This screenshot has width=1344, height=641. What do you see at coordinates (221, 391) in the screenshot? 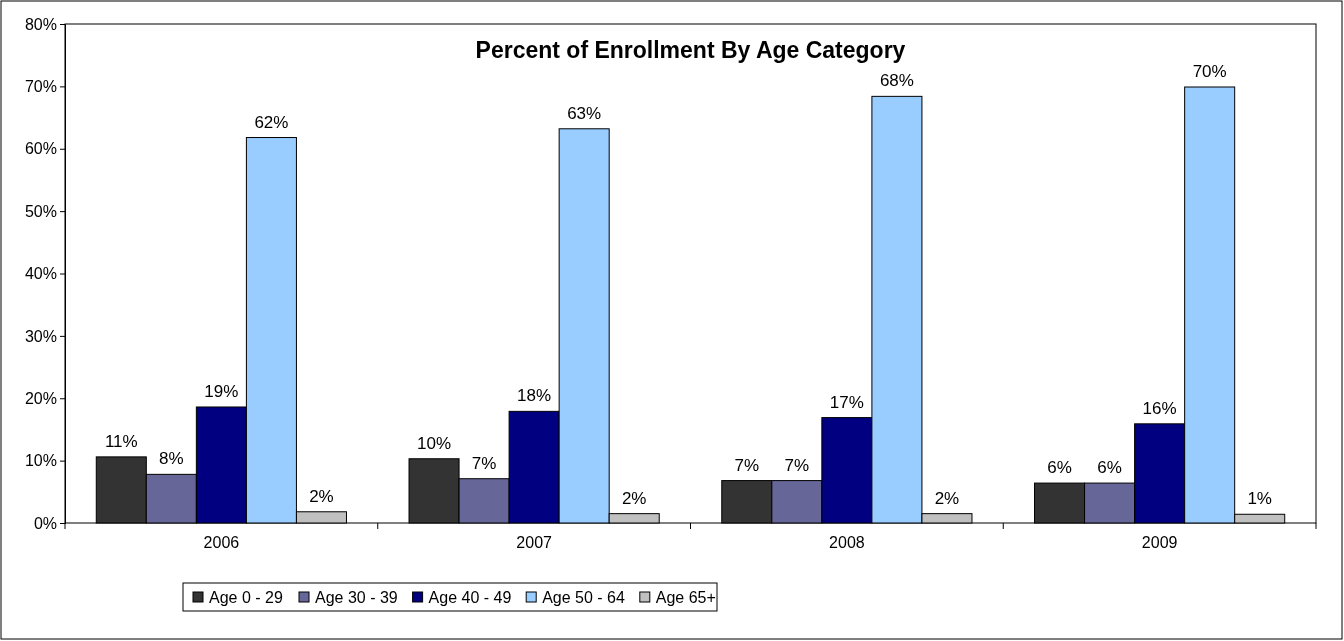
I see `data-label: 19%` at bounding box center [221, 391].